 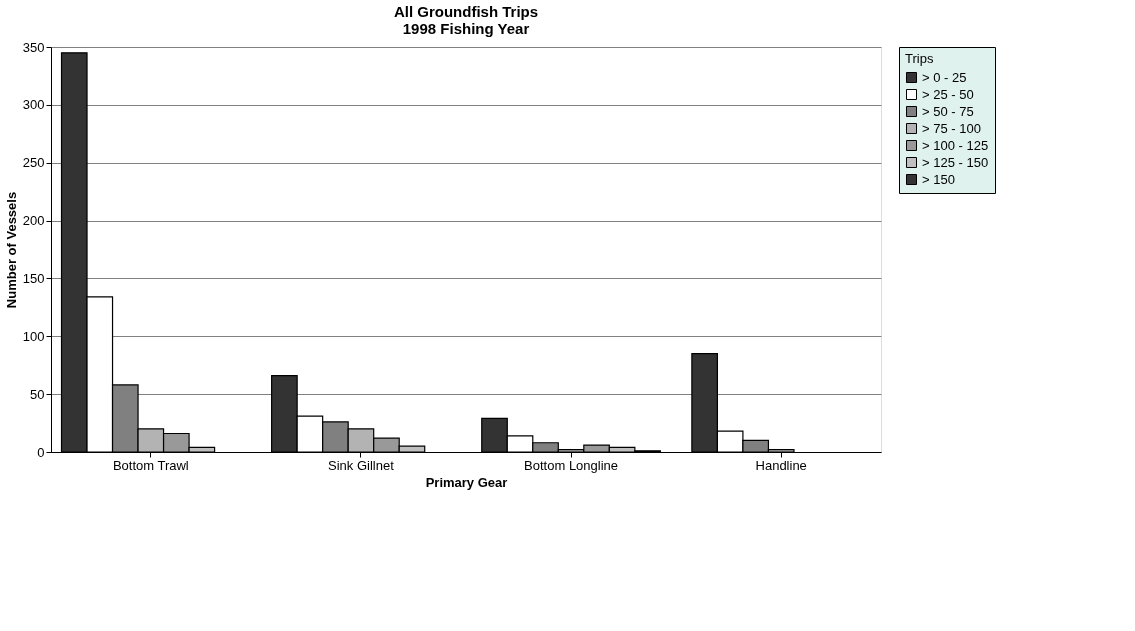 I want to click on y-tick-label: 350, so click(x=33, y=47).